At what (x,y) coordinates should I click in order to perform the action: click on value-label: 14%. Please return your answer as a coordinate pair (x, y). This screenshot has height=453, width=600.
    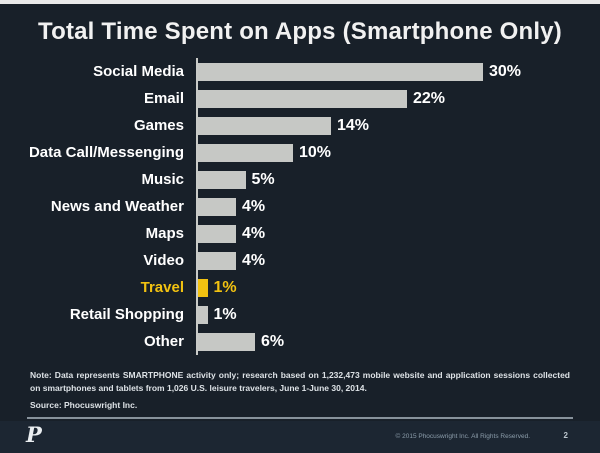
    Looking at the image, I should click on (353, 125).